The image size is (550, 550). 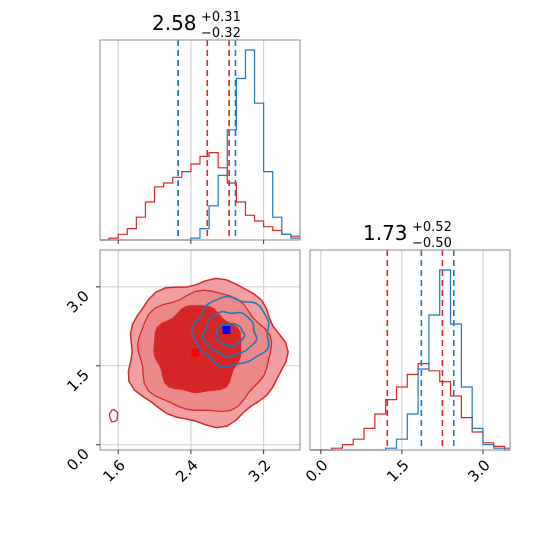 I want to click on y-tick-label: 1.5, so click(x=78, y=381).